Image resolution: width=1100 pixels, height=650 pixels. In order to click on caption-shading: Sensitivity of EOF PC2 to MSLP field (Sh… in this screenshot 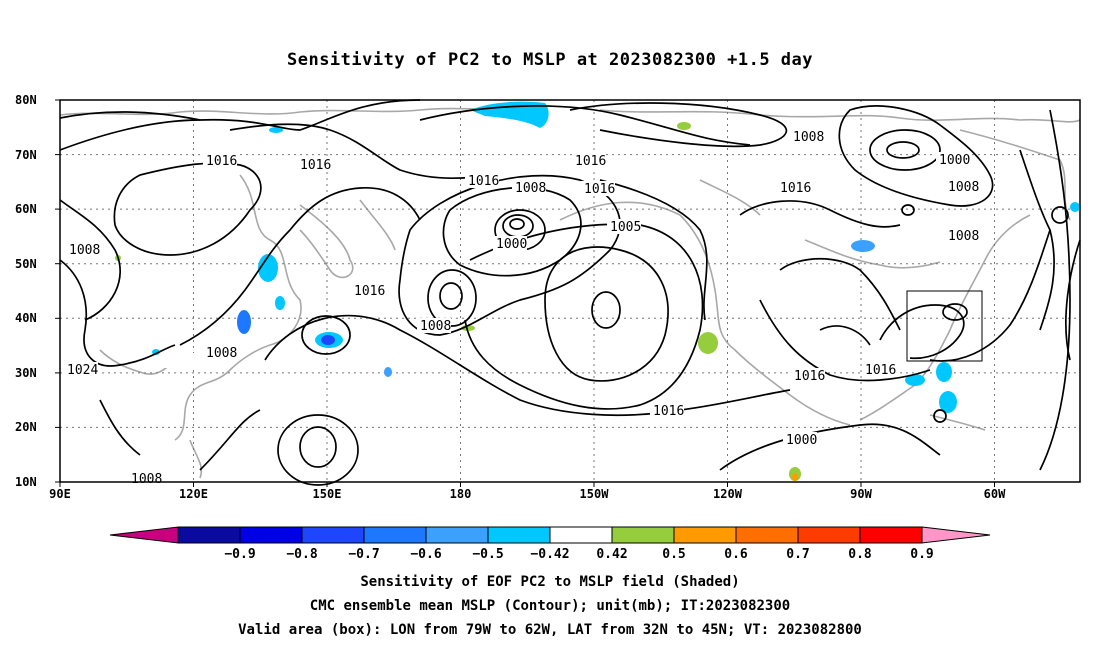, I will do `click(550, 582)`.